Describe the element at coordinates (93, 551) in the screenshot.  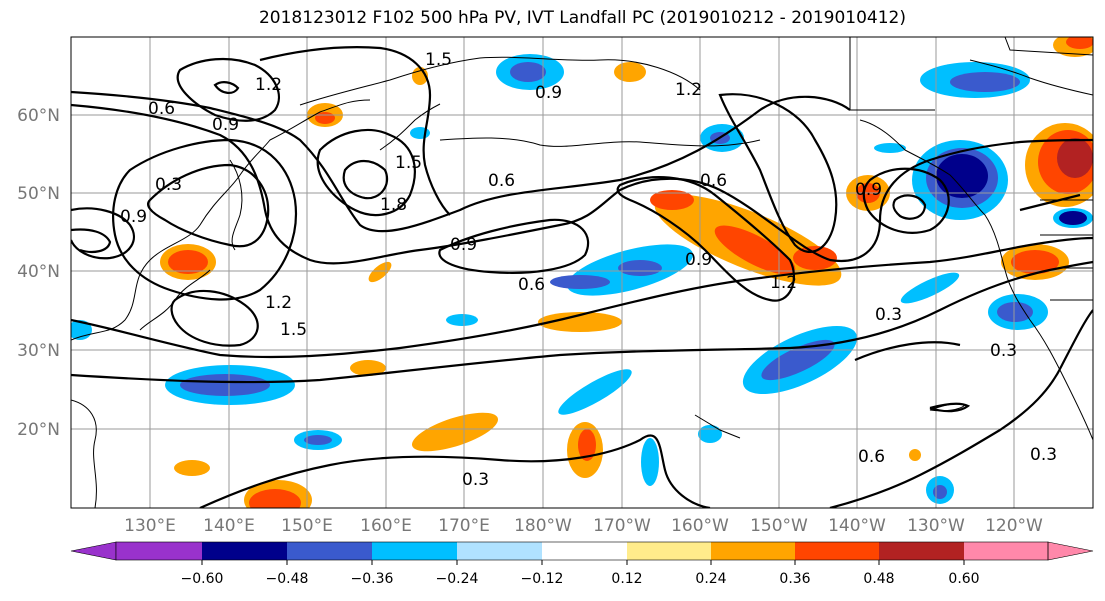
I see `colorbar-extend-min-arrow` at that location.